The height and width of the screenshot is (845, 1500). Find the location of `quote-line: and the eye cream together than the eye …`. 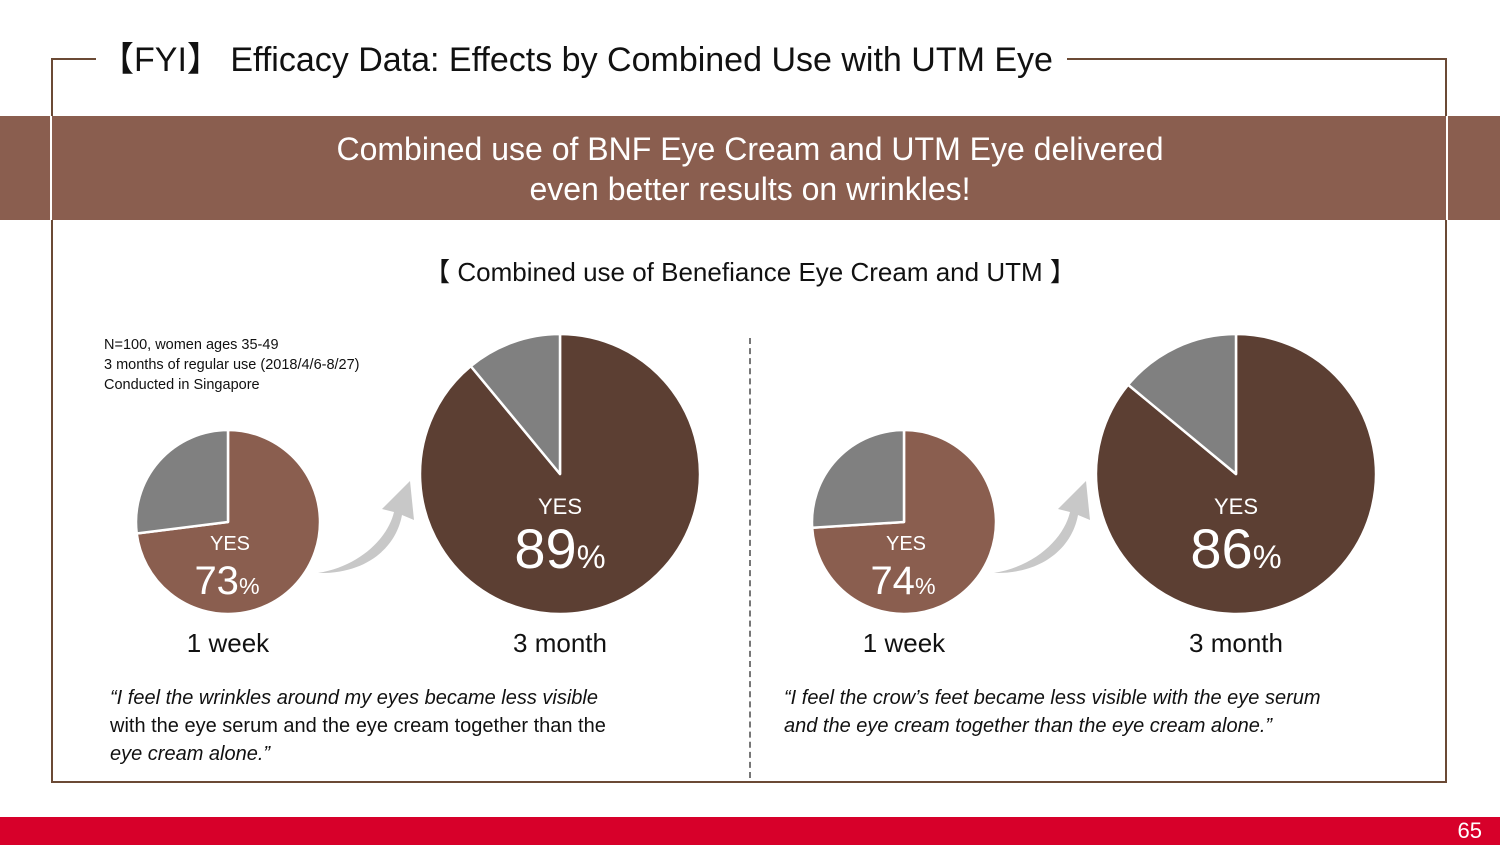

quote-line: and the eye cream together than the eye … is located at coordinates (1028, 726).